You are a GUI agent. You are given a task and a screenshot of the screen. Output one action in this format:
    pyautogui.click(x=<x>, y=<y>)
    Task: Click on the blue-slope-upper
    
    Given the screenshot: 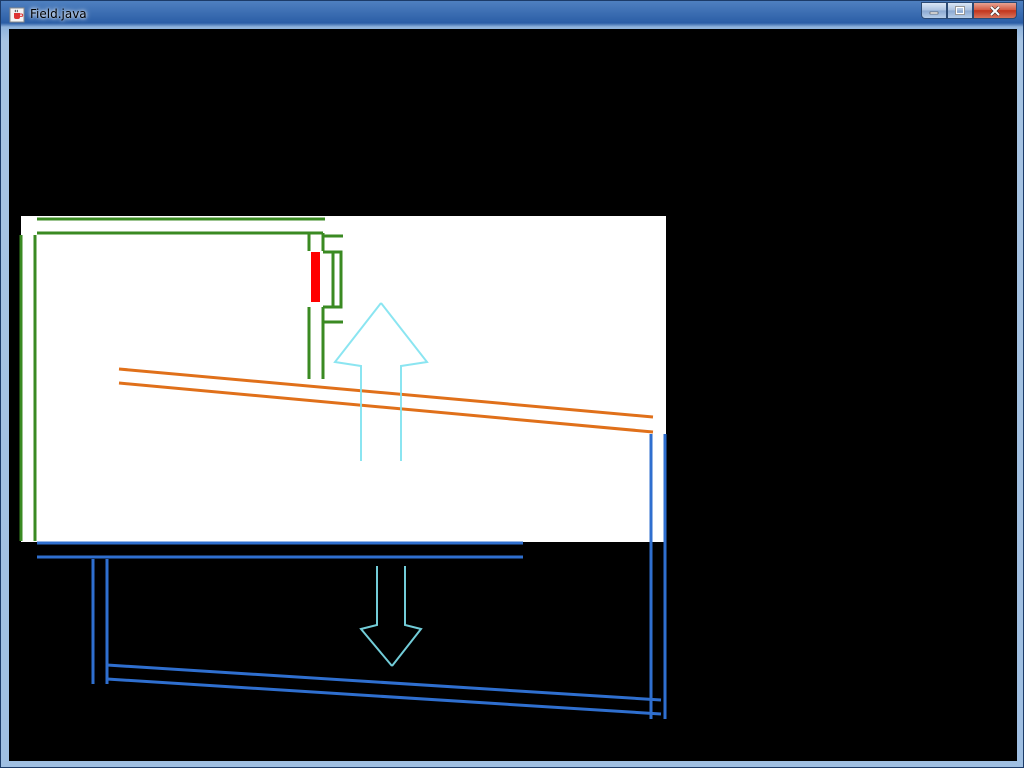 What is the action you would take?
    pyautogui.click(x=384, y=682)
    